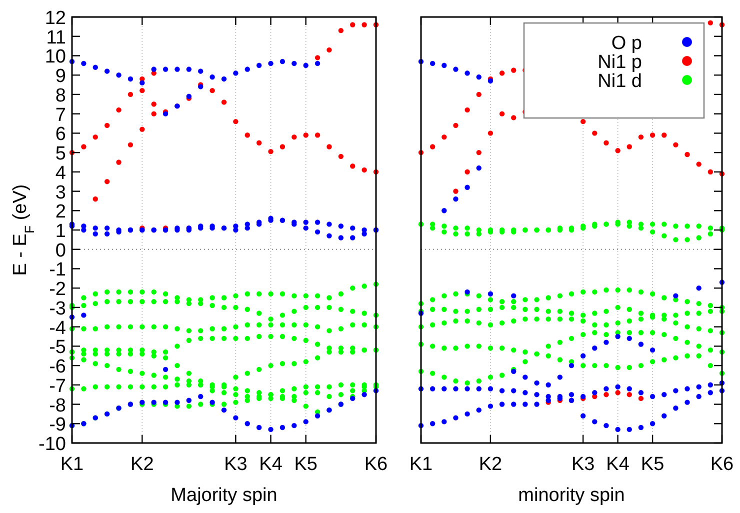 The image size is (740, 513). I want to click on y-tick-label: 8, so click(60, 95).